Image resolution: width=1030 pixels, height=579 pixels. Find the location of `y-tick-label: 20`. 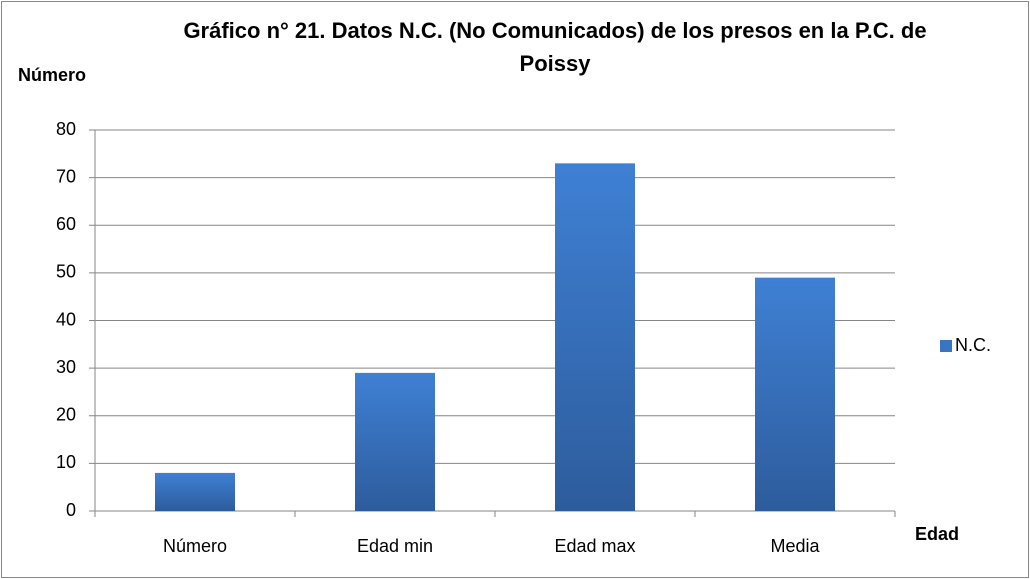

y-tick-label: 20 is located at coordinates (66, 415).